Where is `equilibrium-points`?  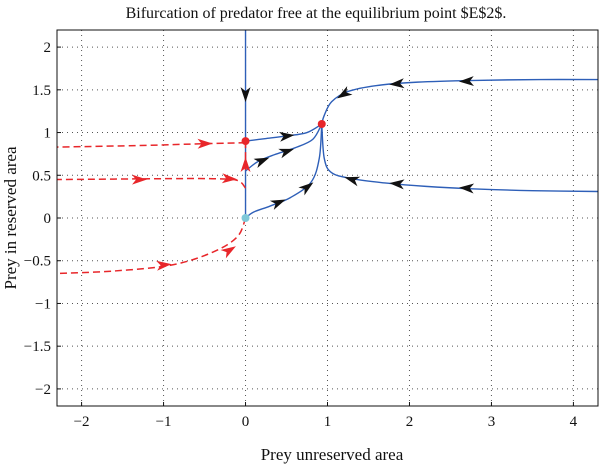
equilibrium-points is located at coordinates (283, 171).